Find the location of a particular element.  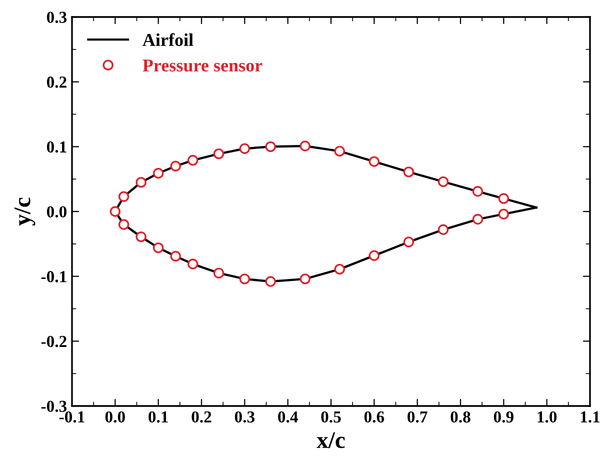

y-tick-label: 0.1 is located at coordinates (56, 147).